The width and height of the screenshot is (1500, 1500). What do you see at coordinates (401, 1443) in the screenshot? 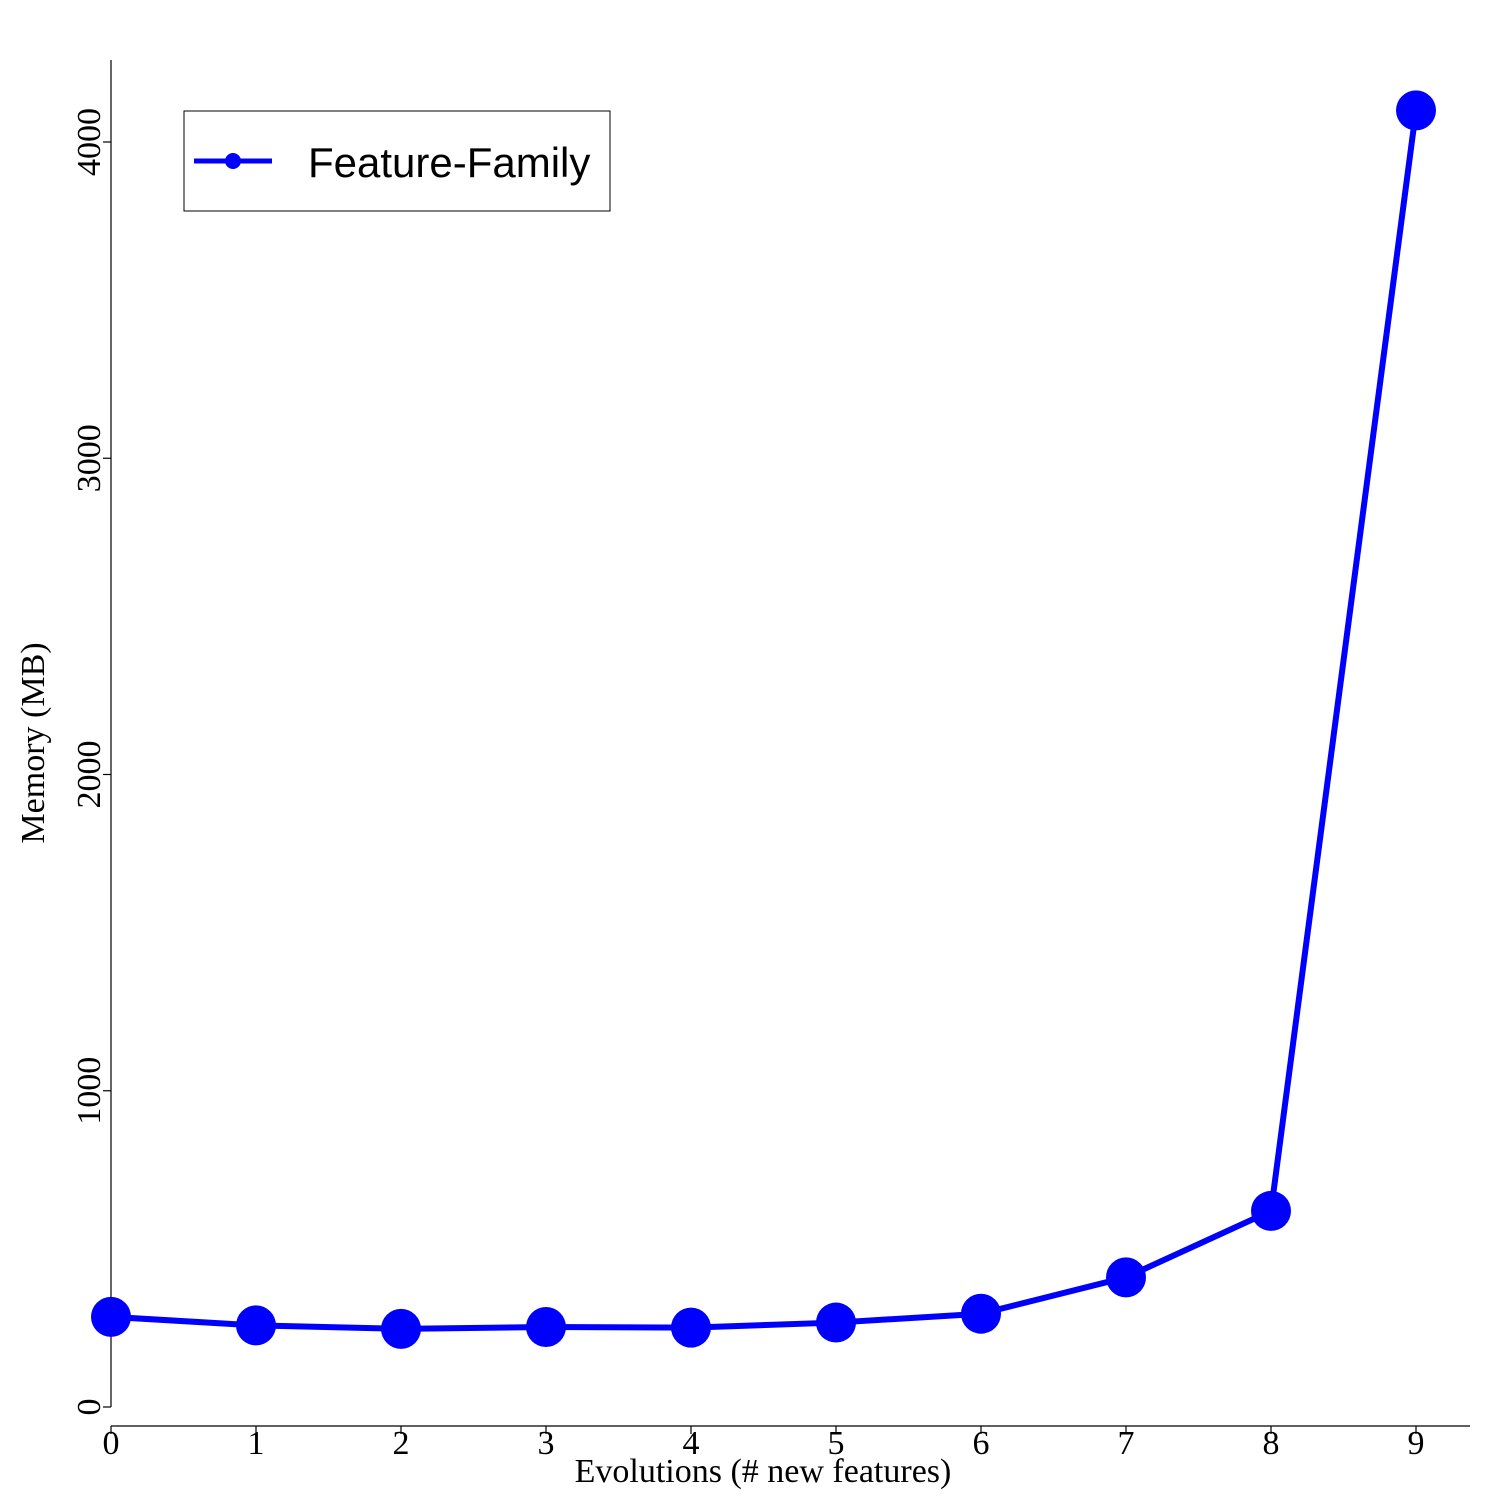
I see `x-tick-label: 2` at bounding box center [401, 1443].